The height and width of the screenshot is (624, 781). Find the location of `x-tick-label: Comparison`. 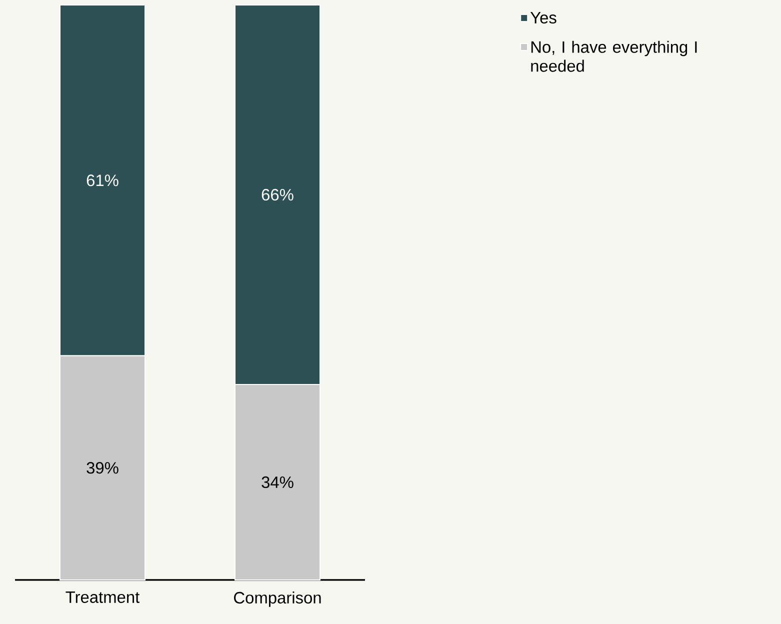

x-tick-label: Comparison is located at coordinates (277, 599).